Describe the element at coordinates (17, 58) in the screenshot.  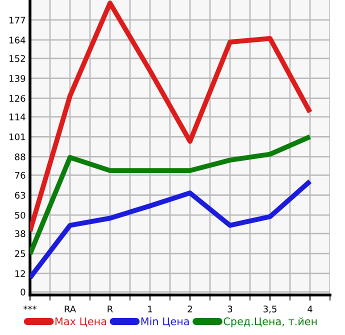
I see `y-tick-label: 152` at that location.